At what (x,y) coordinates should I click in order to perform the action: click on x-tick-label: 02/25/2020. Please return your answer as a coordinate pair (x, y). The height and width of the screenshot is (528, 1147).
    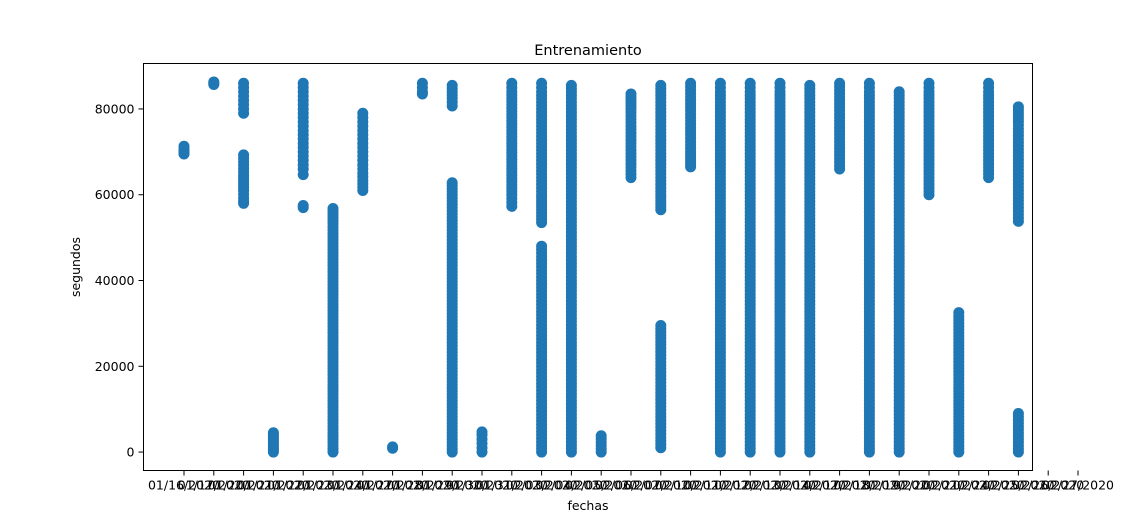
    Looking at the image, I should click on (1018, 485).